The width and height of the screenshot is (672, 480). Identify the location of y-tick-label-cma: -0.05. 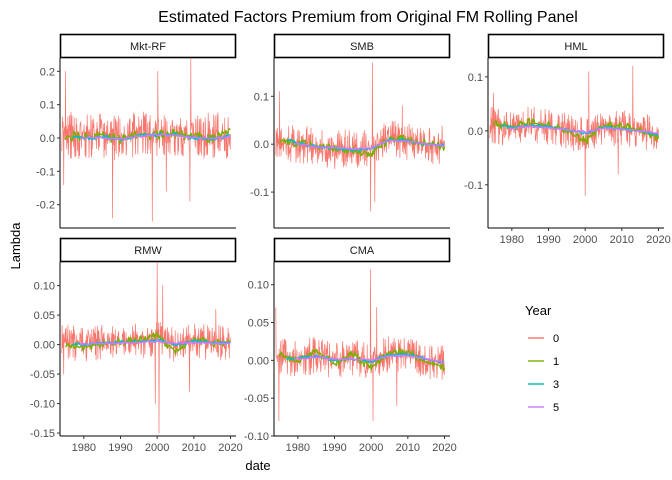
(256, 399).